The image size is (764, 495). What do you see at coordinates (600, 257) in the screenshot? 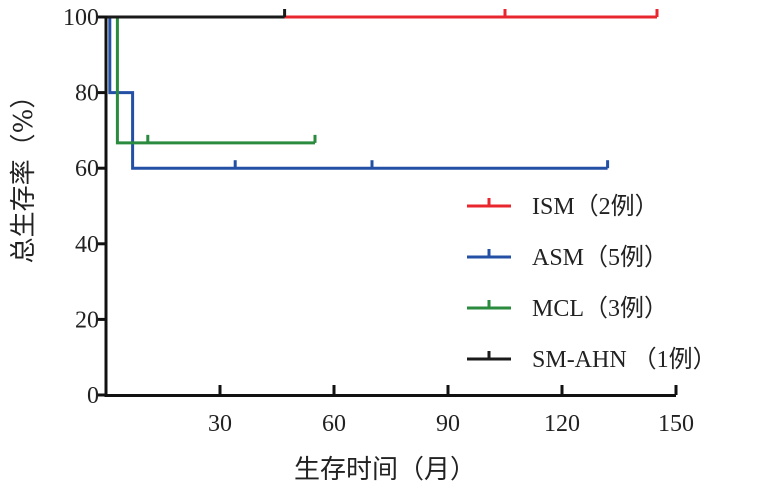
I see `legend-label-1: ASM（5例）` at bounding box center [600, 257].